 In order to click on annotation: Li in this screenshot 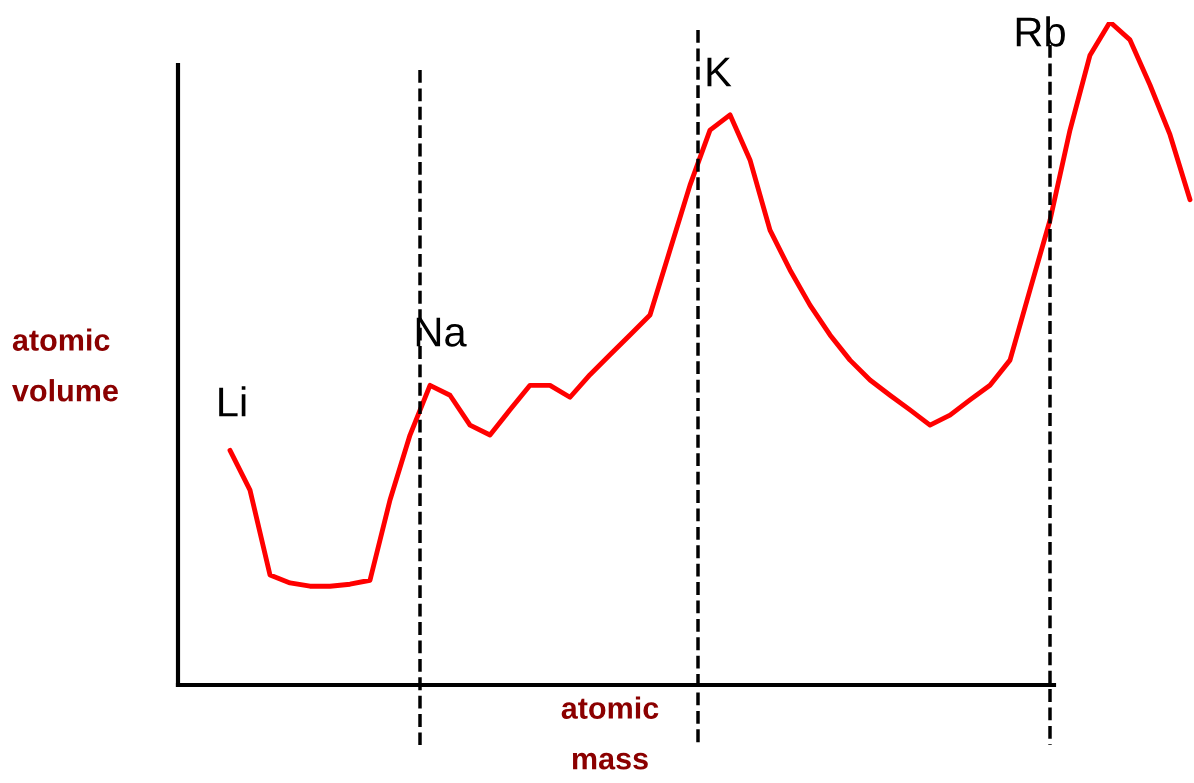, I will do `click(232, 401)`.